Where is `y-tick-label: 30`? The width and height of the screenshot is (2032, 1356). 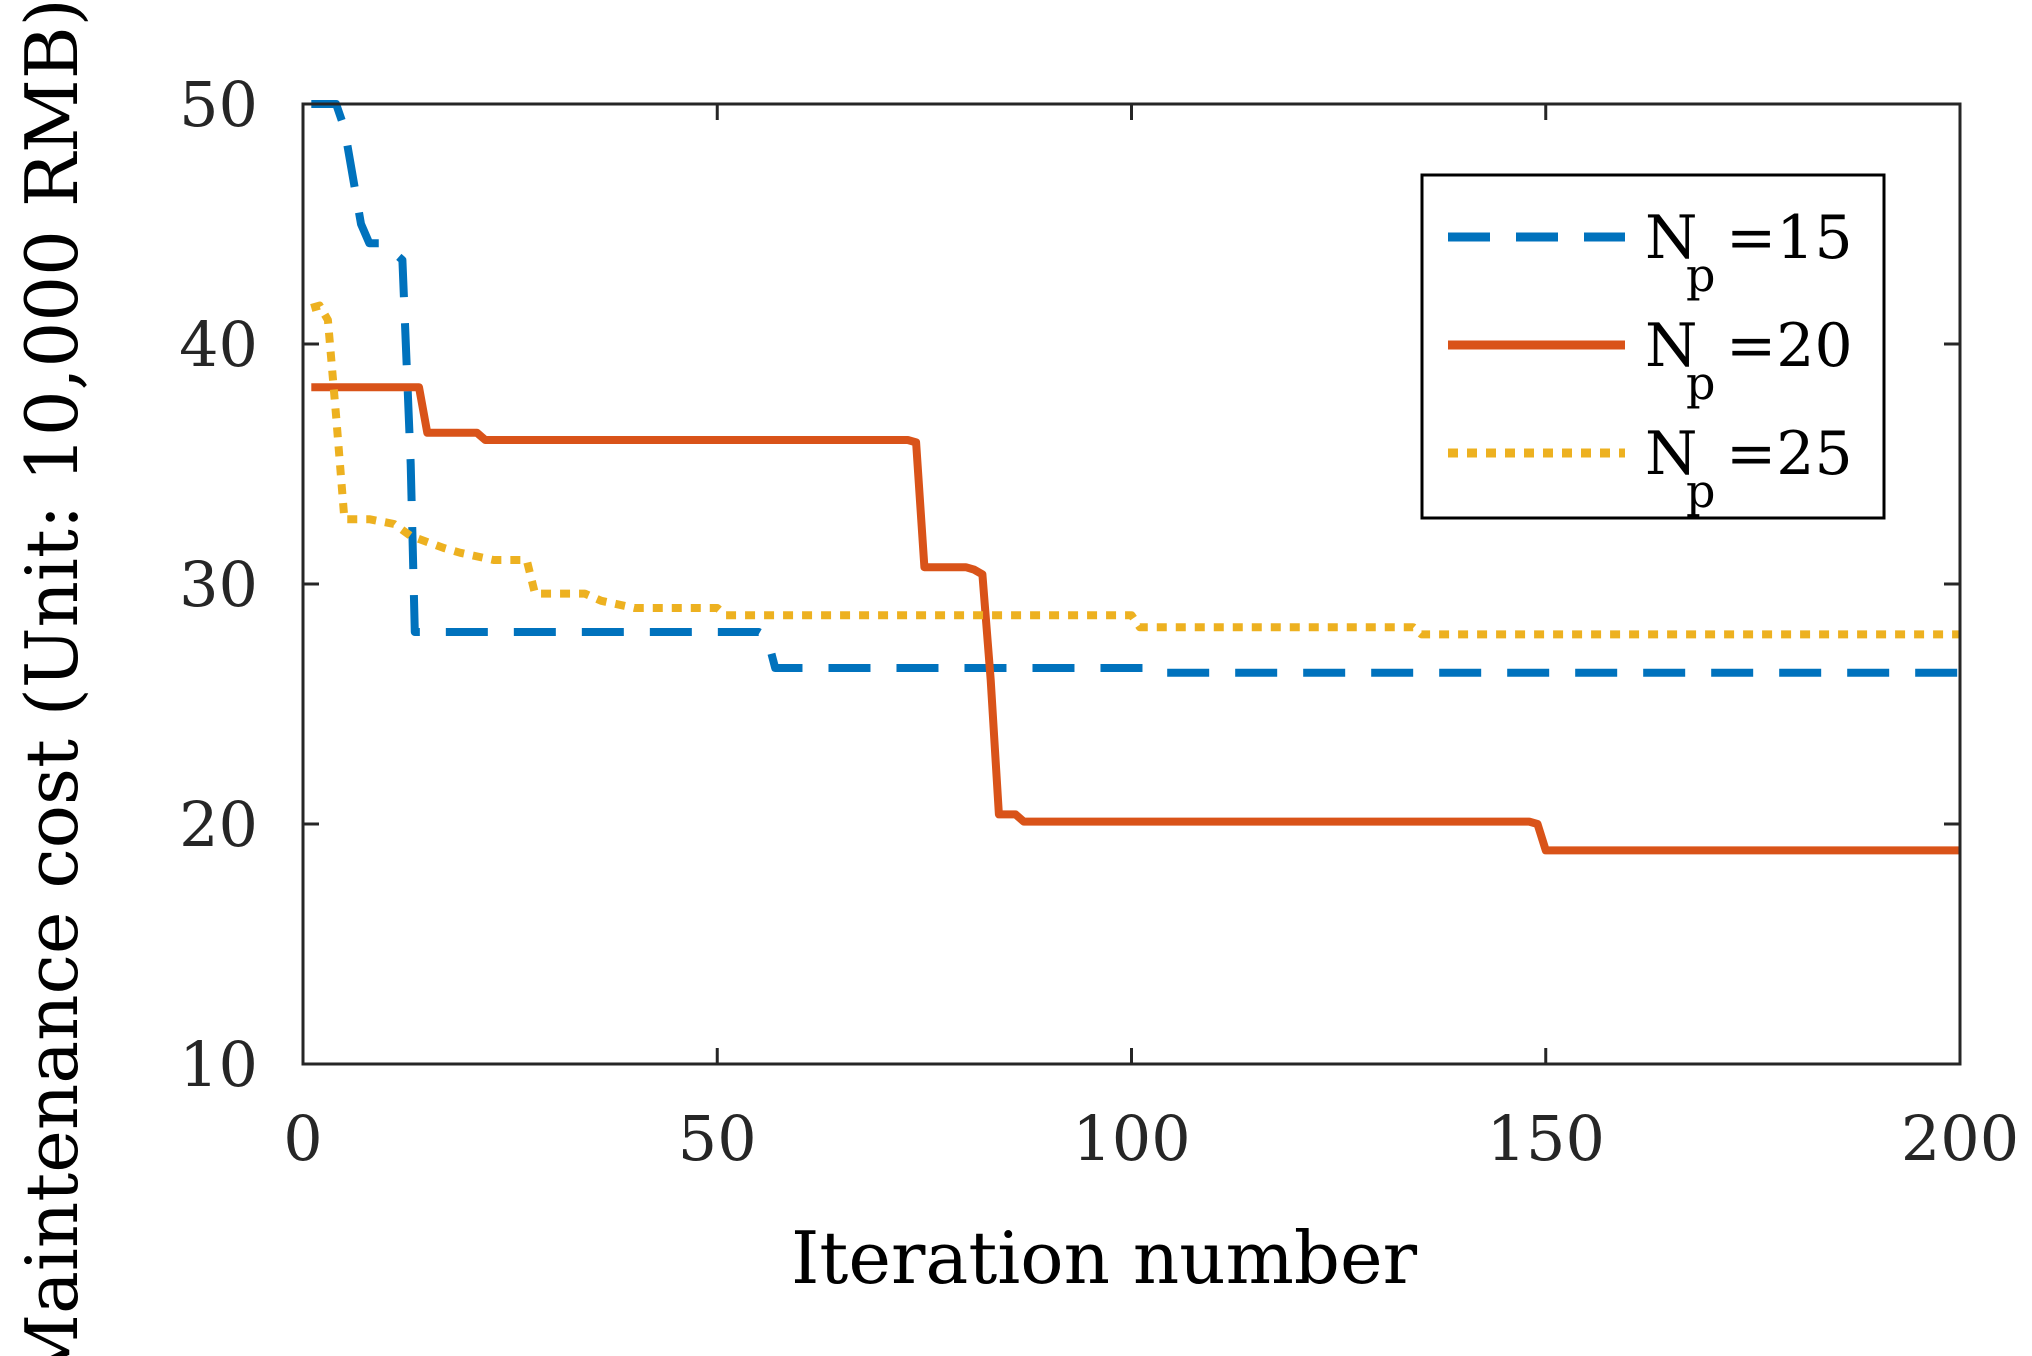
y-tick-label: 30 is located at coordinates (218, 584).